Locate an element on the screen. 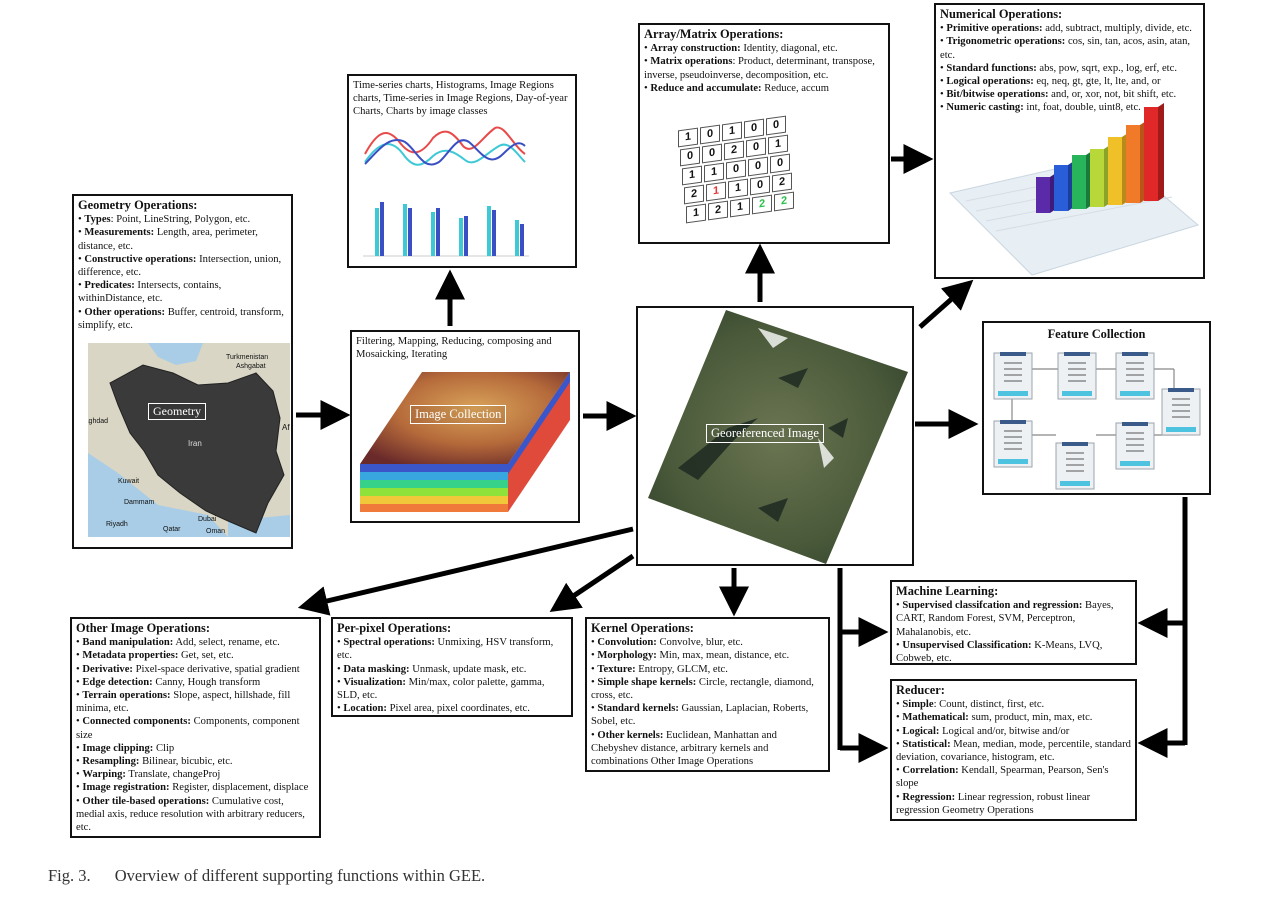 The image size is (1268, 921). feature-collection-illustration is located at coordinates (1097, 421).